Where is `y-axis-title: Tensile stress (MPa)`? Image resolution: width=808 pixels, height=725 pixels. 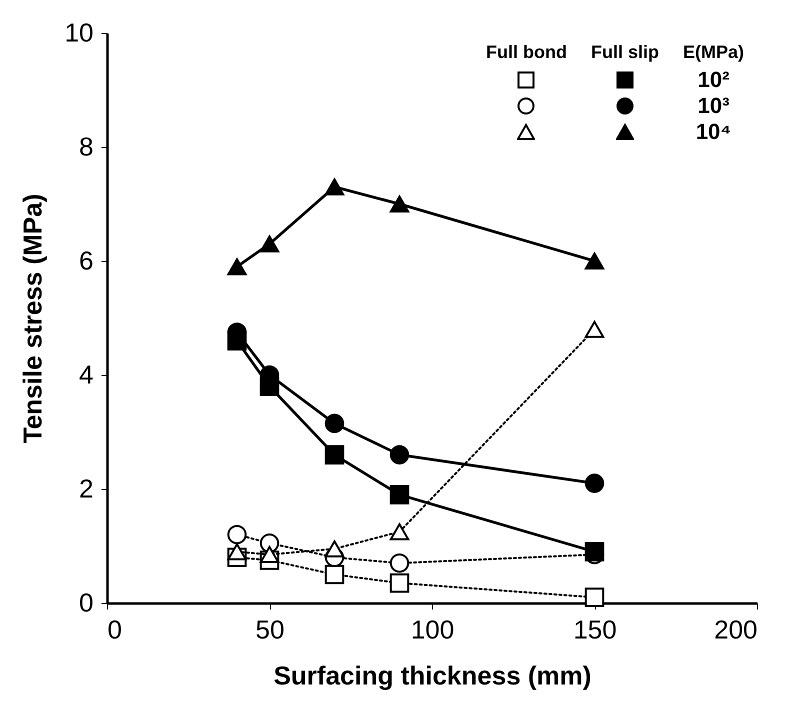 y-axis-title: Tensile stress (MPa) is located at coordinates (33, 319).